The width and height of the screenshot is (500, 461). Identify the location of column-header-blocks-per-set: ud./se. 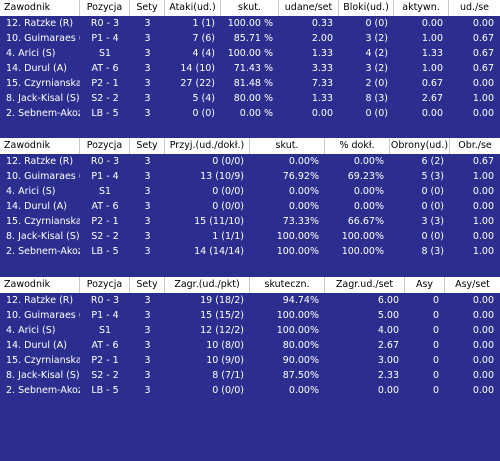
(474, 7).